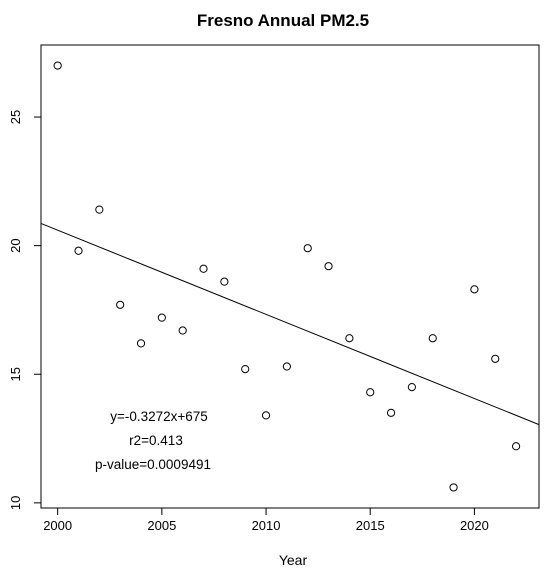  What do you see at coordinates (156, 440) in the screenshot?
I see `r2-annotation: r2=0.413` at bounding box center [156, 440].